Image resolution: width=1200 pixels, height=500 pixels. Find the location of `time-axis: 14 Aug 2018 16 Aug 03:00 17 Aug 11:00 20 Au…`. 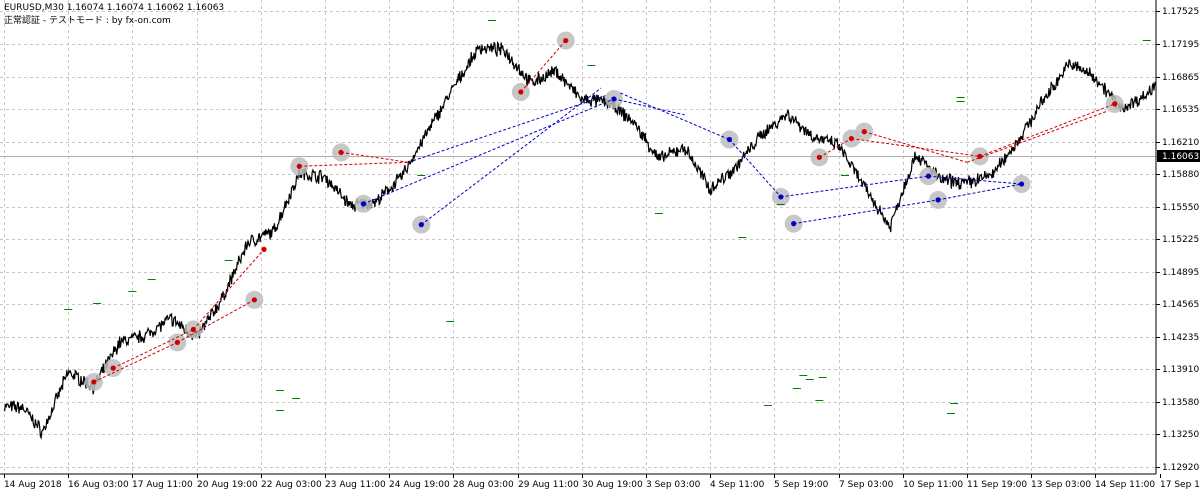

time-axis: 14 Aug 2018 16 Aug 03:00 17 Aug 11:00 20 Au… is located at coordinates (602, 482).